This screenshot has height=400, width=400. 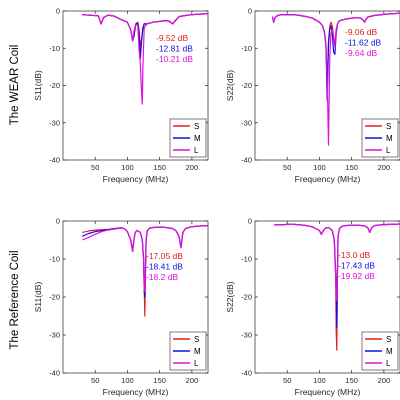 What do you see at coordinates (361, 32) in the screenshot?
I see `annotation-S: -9.06 dB` at bounding box center [361, 32].